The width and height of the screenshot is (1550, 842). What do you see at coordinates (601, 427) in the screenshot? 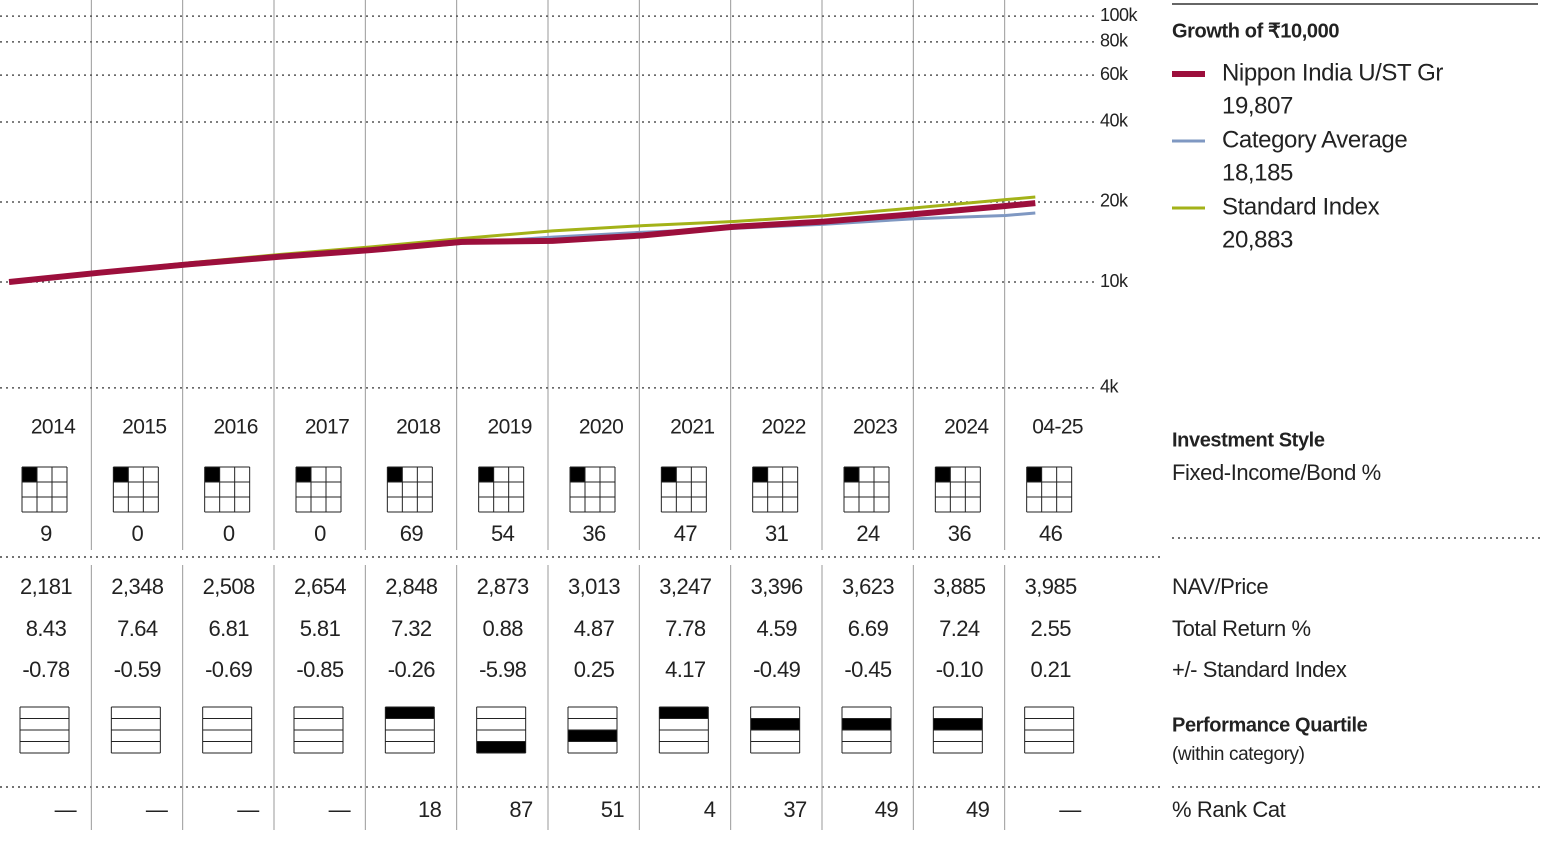
I see `column-year: 2020` at bounding box center [601, 427].